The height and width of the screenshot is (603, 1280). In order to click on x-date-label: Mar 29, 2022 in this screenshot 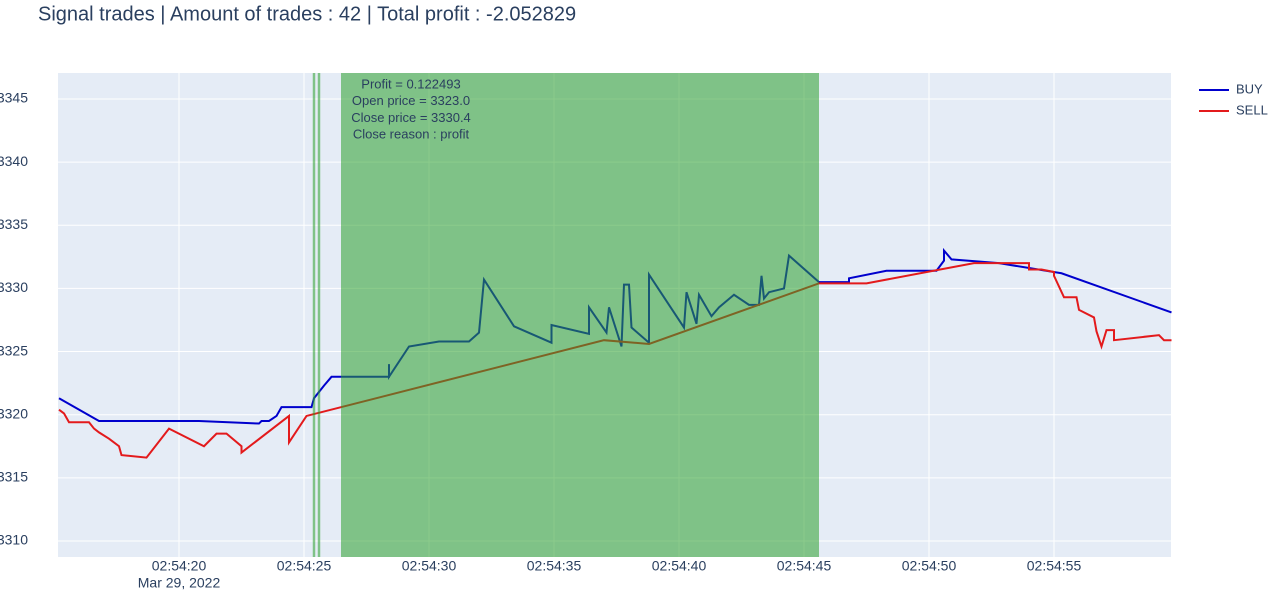, I will do `click(179, 583)`.